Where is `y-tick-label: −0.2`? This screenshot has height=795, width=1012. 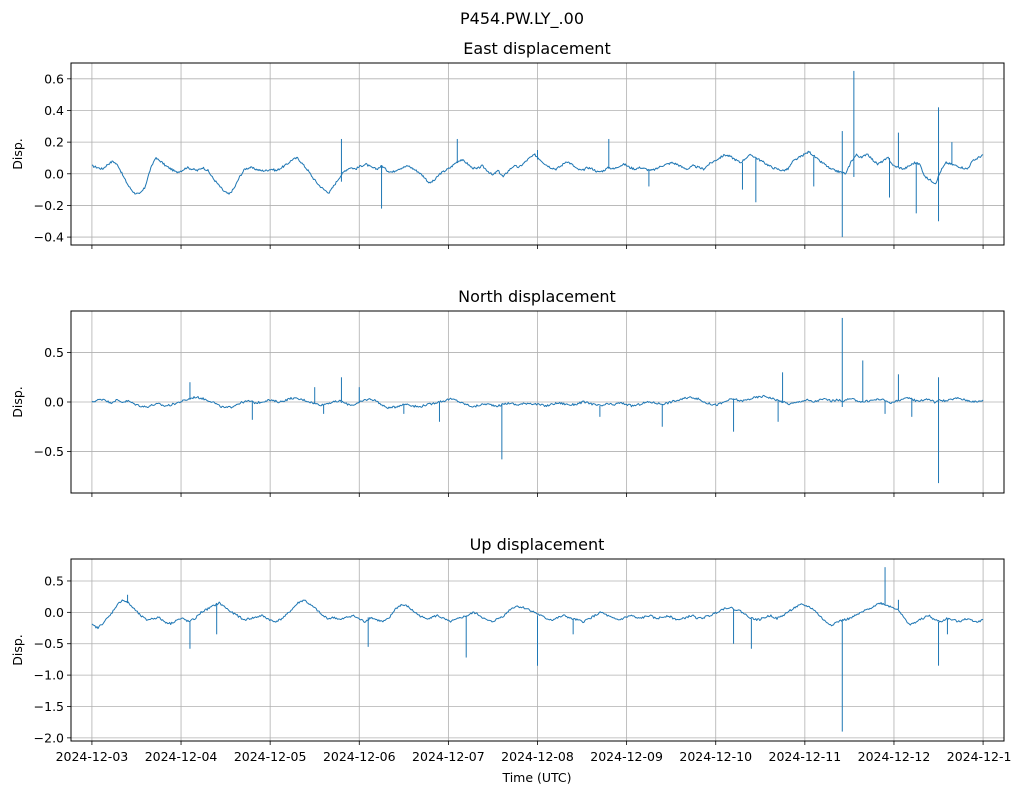 y-tick-label: −0.2 is located at coordinates (49, 205).